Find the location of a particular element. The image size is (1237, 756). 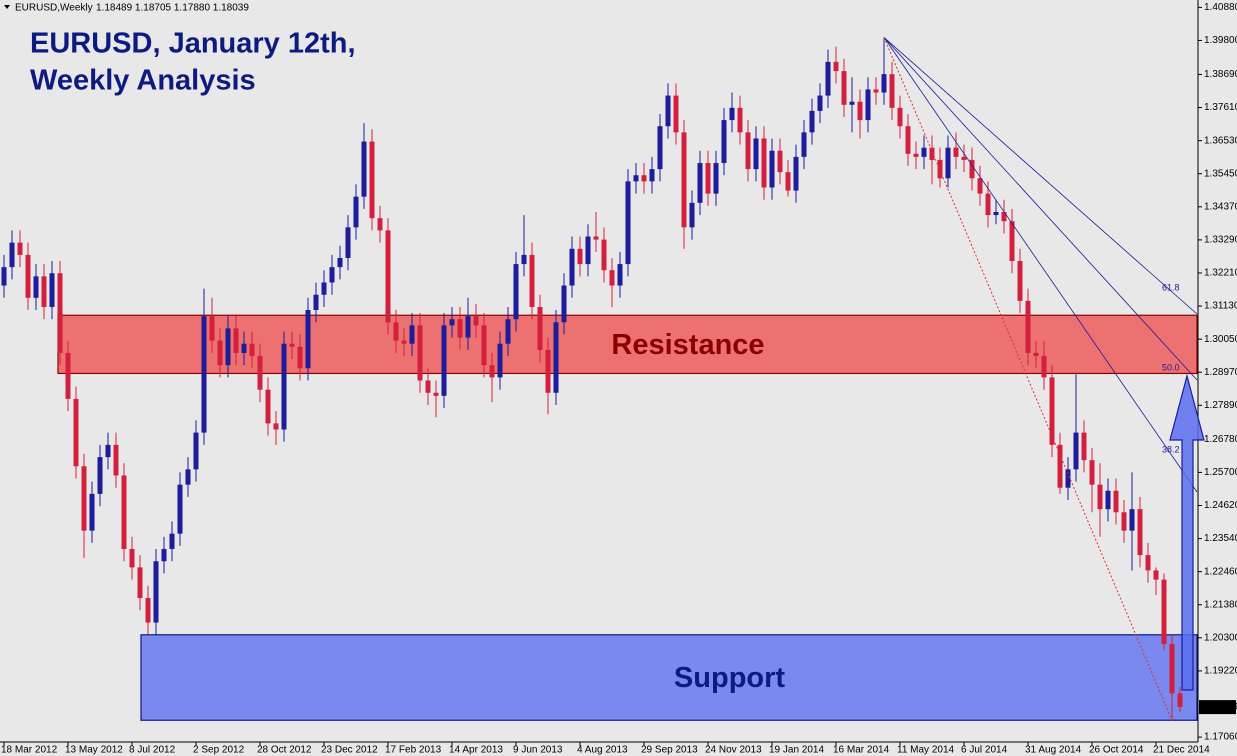

x-tick-label: 11 May 2014 is located at coordinates (926, 750).